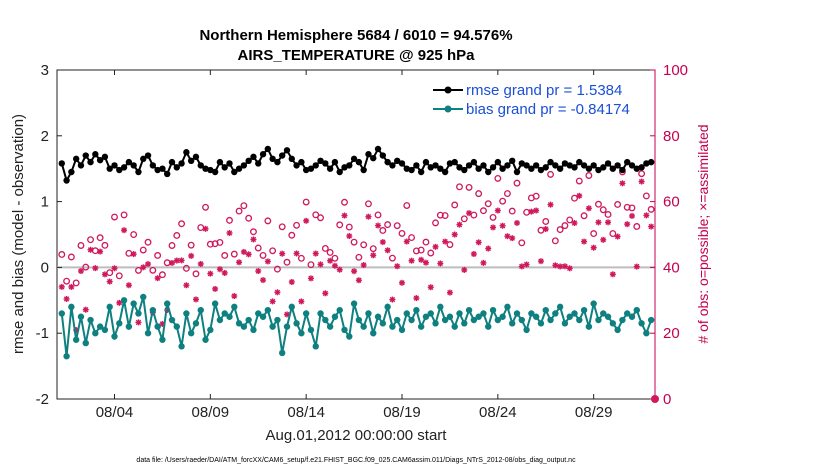 The image size is (830, 470). Describe the element at coordinates (655, 399) in the screenshot. I see `y2-zero-marker` at that location.